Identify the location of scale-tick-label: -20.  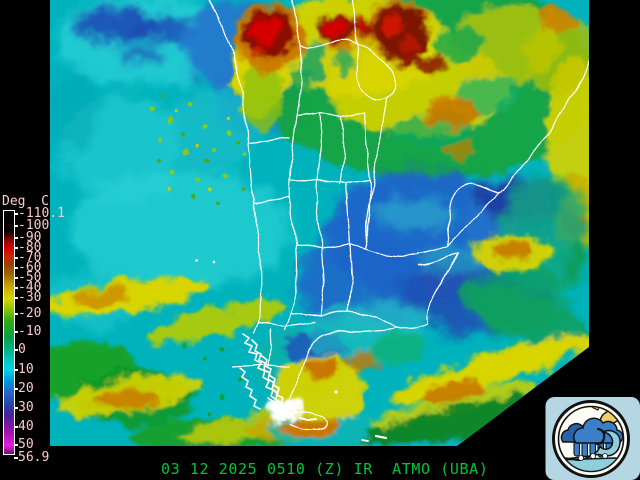
(30, 313).